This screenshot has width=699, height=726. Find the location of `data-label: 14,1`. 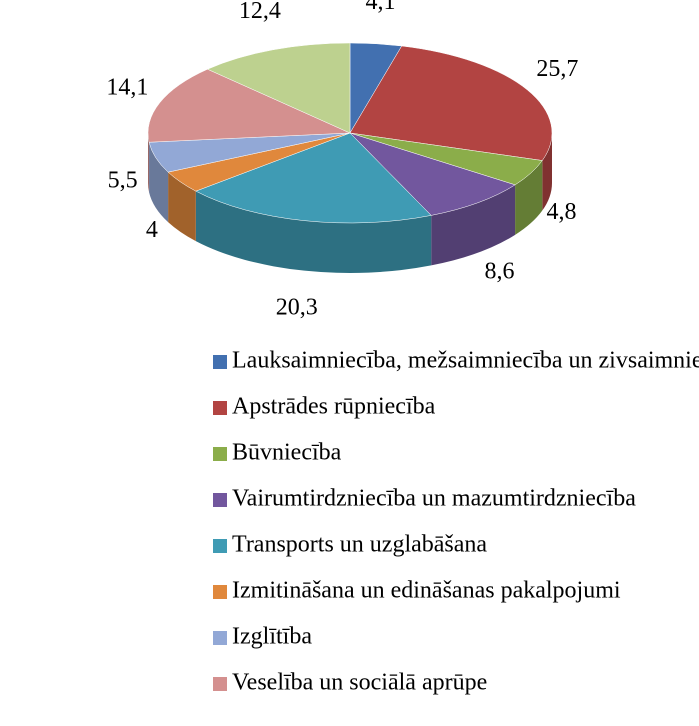

data-label: 14,1 is located at coordinates (127, 88).